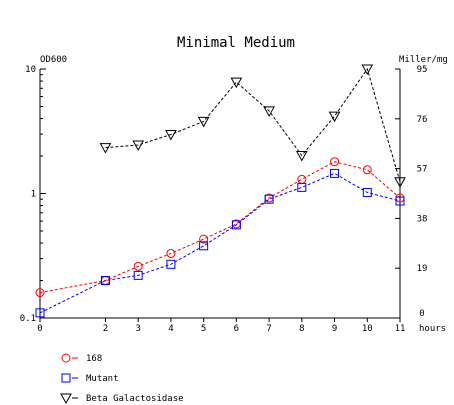  Describe the element at coordinates (422, 219) in the screenshot. I see `right-tick-label: 38` at that location.